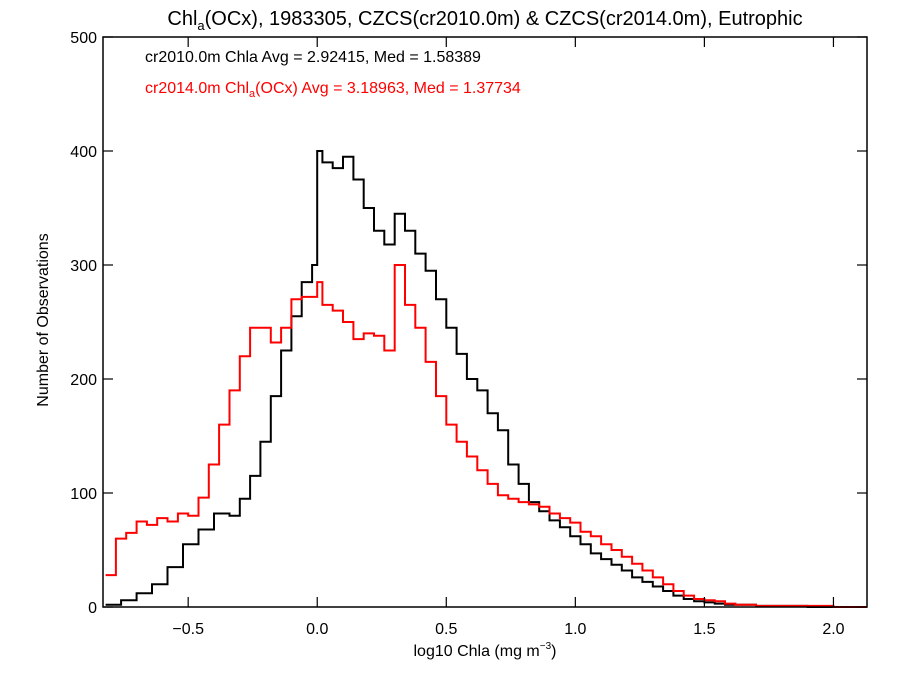  What do you see at coordinates (83, 266) in the screenshot?
I see `y-tick-label: 300` at bounding box center [83, 266].